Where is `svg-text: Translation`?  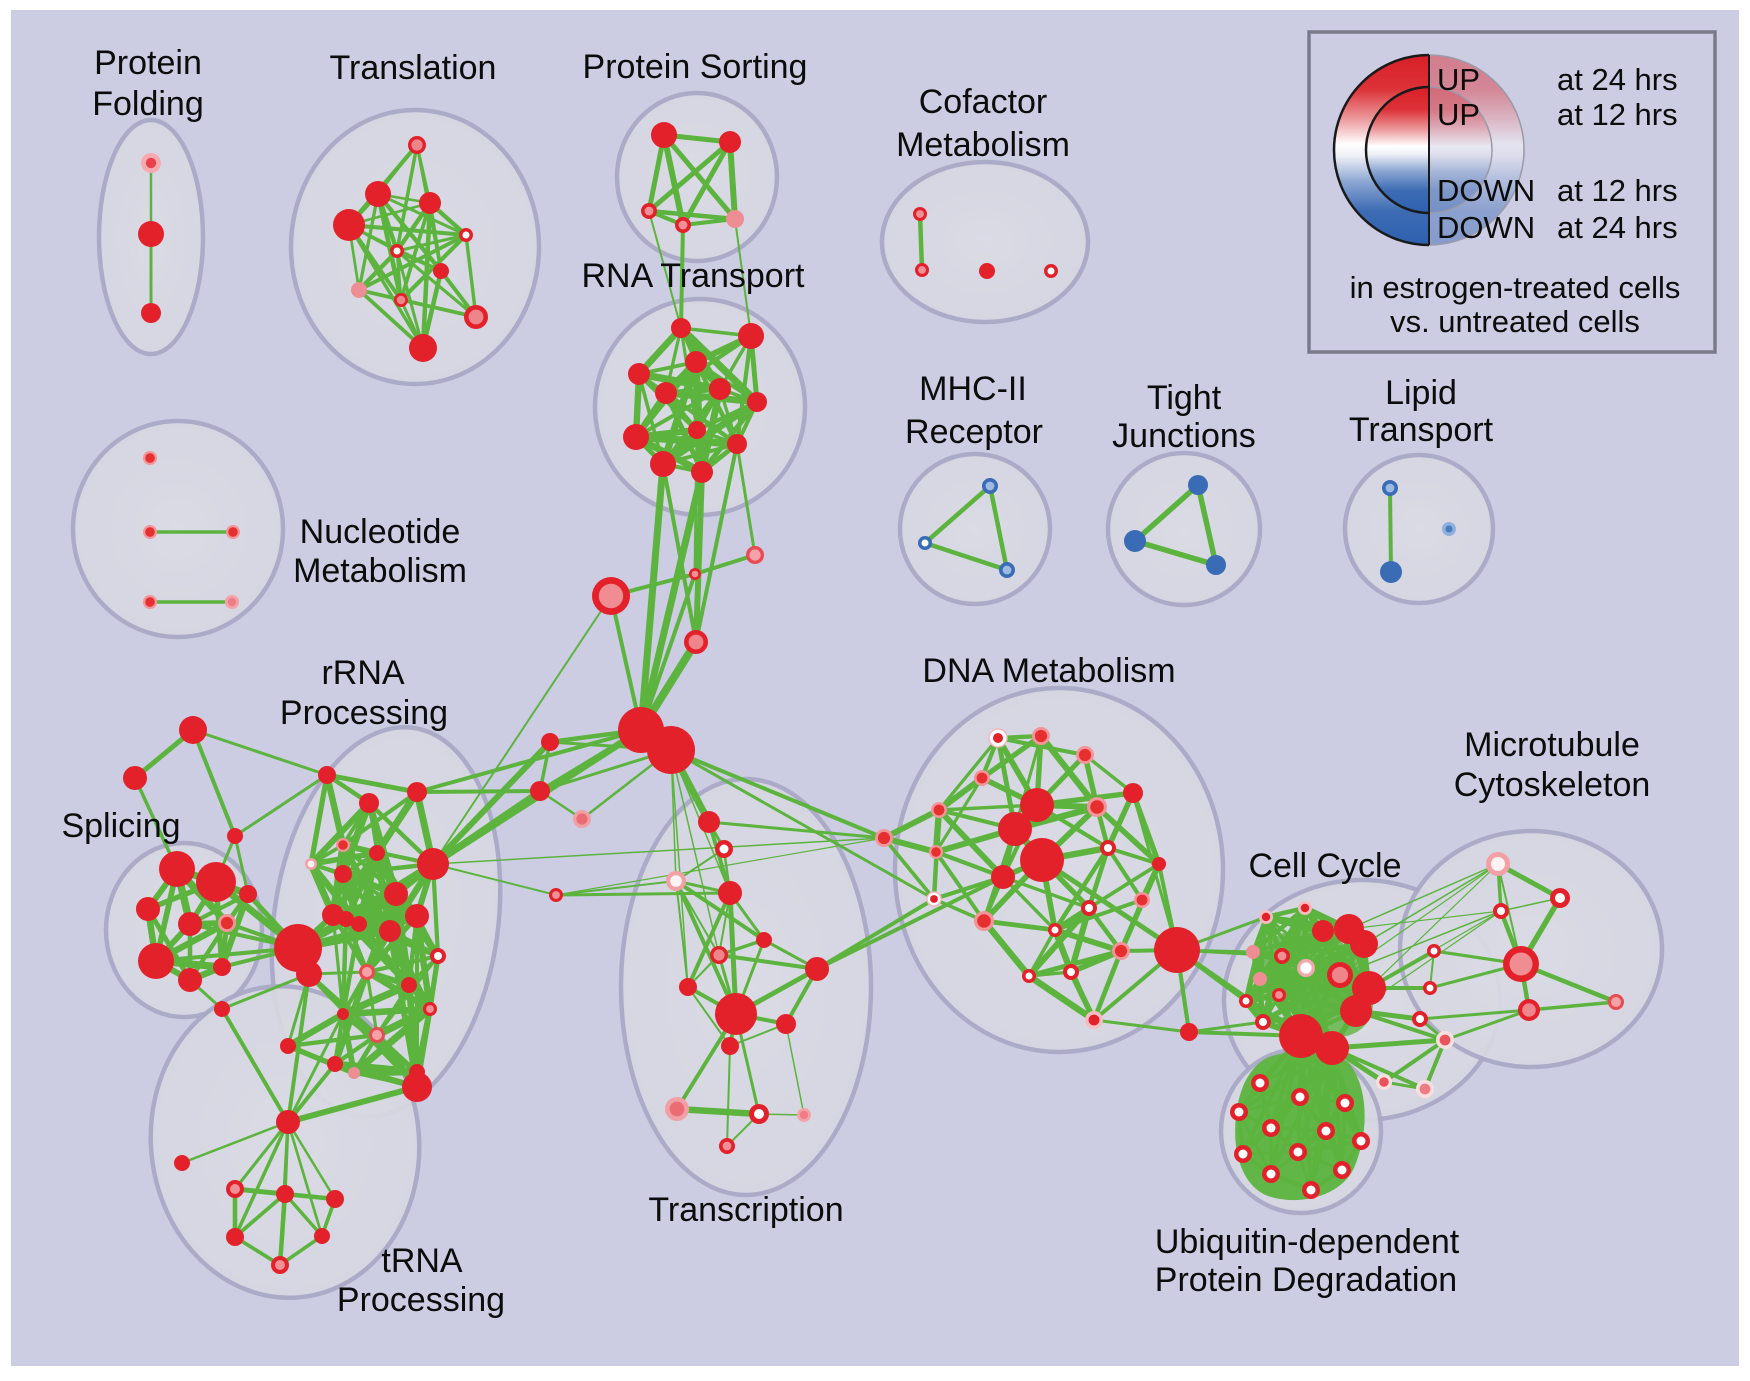 svg-text: Translation is located at coordinates (413, 68).